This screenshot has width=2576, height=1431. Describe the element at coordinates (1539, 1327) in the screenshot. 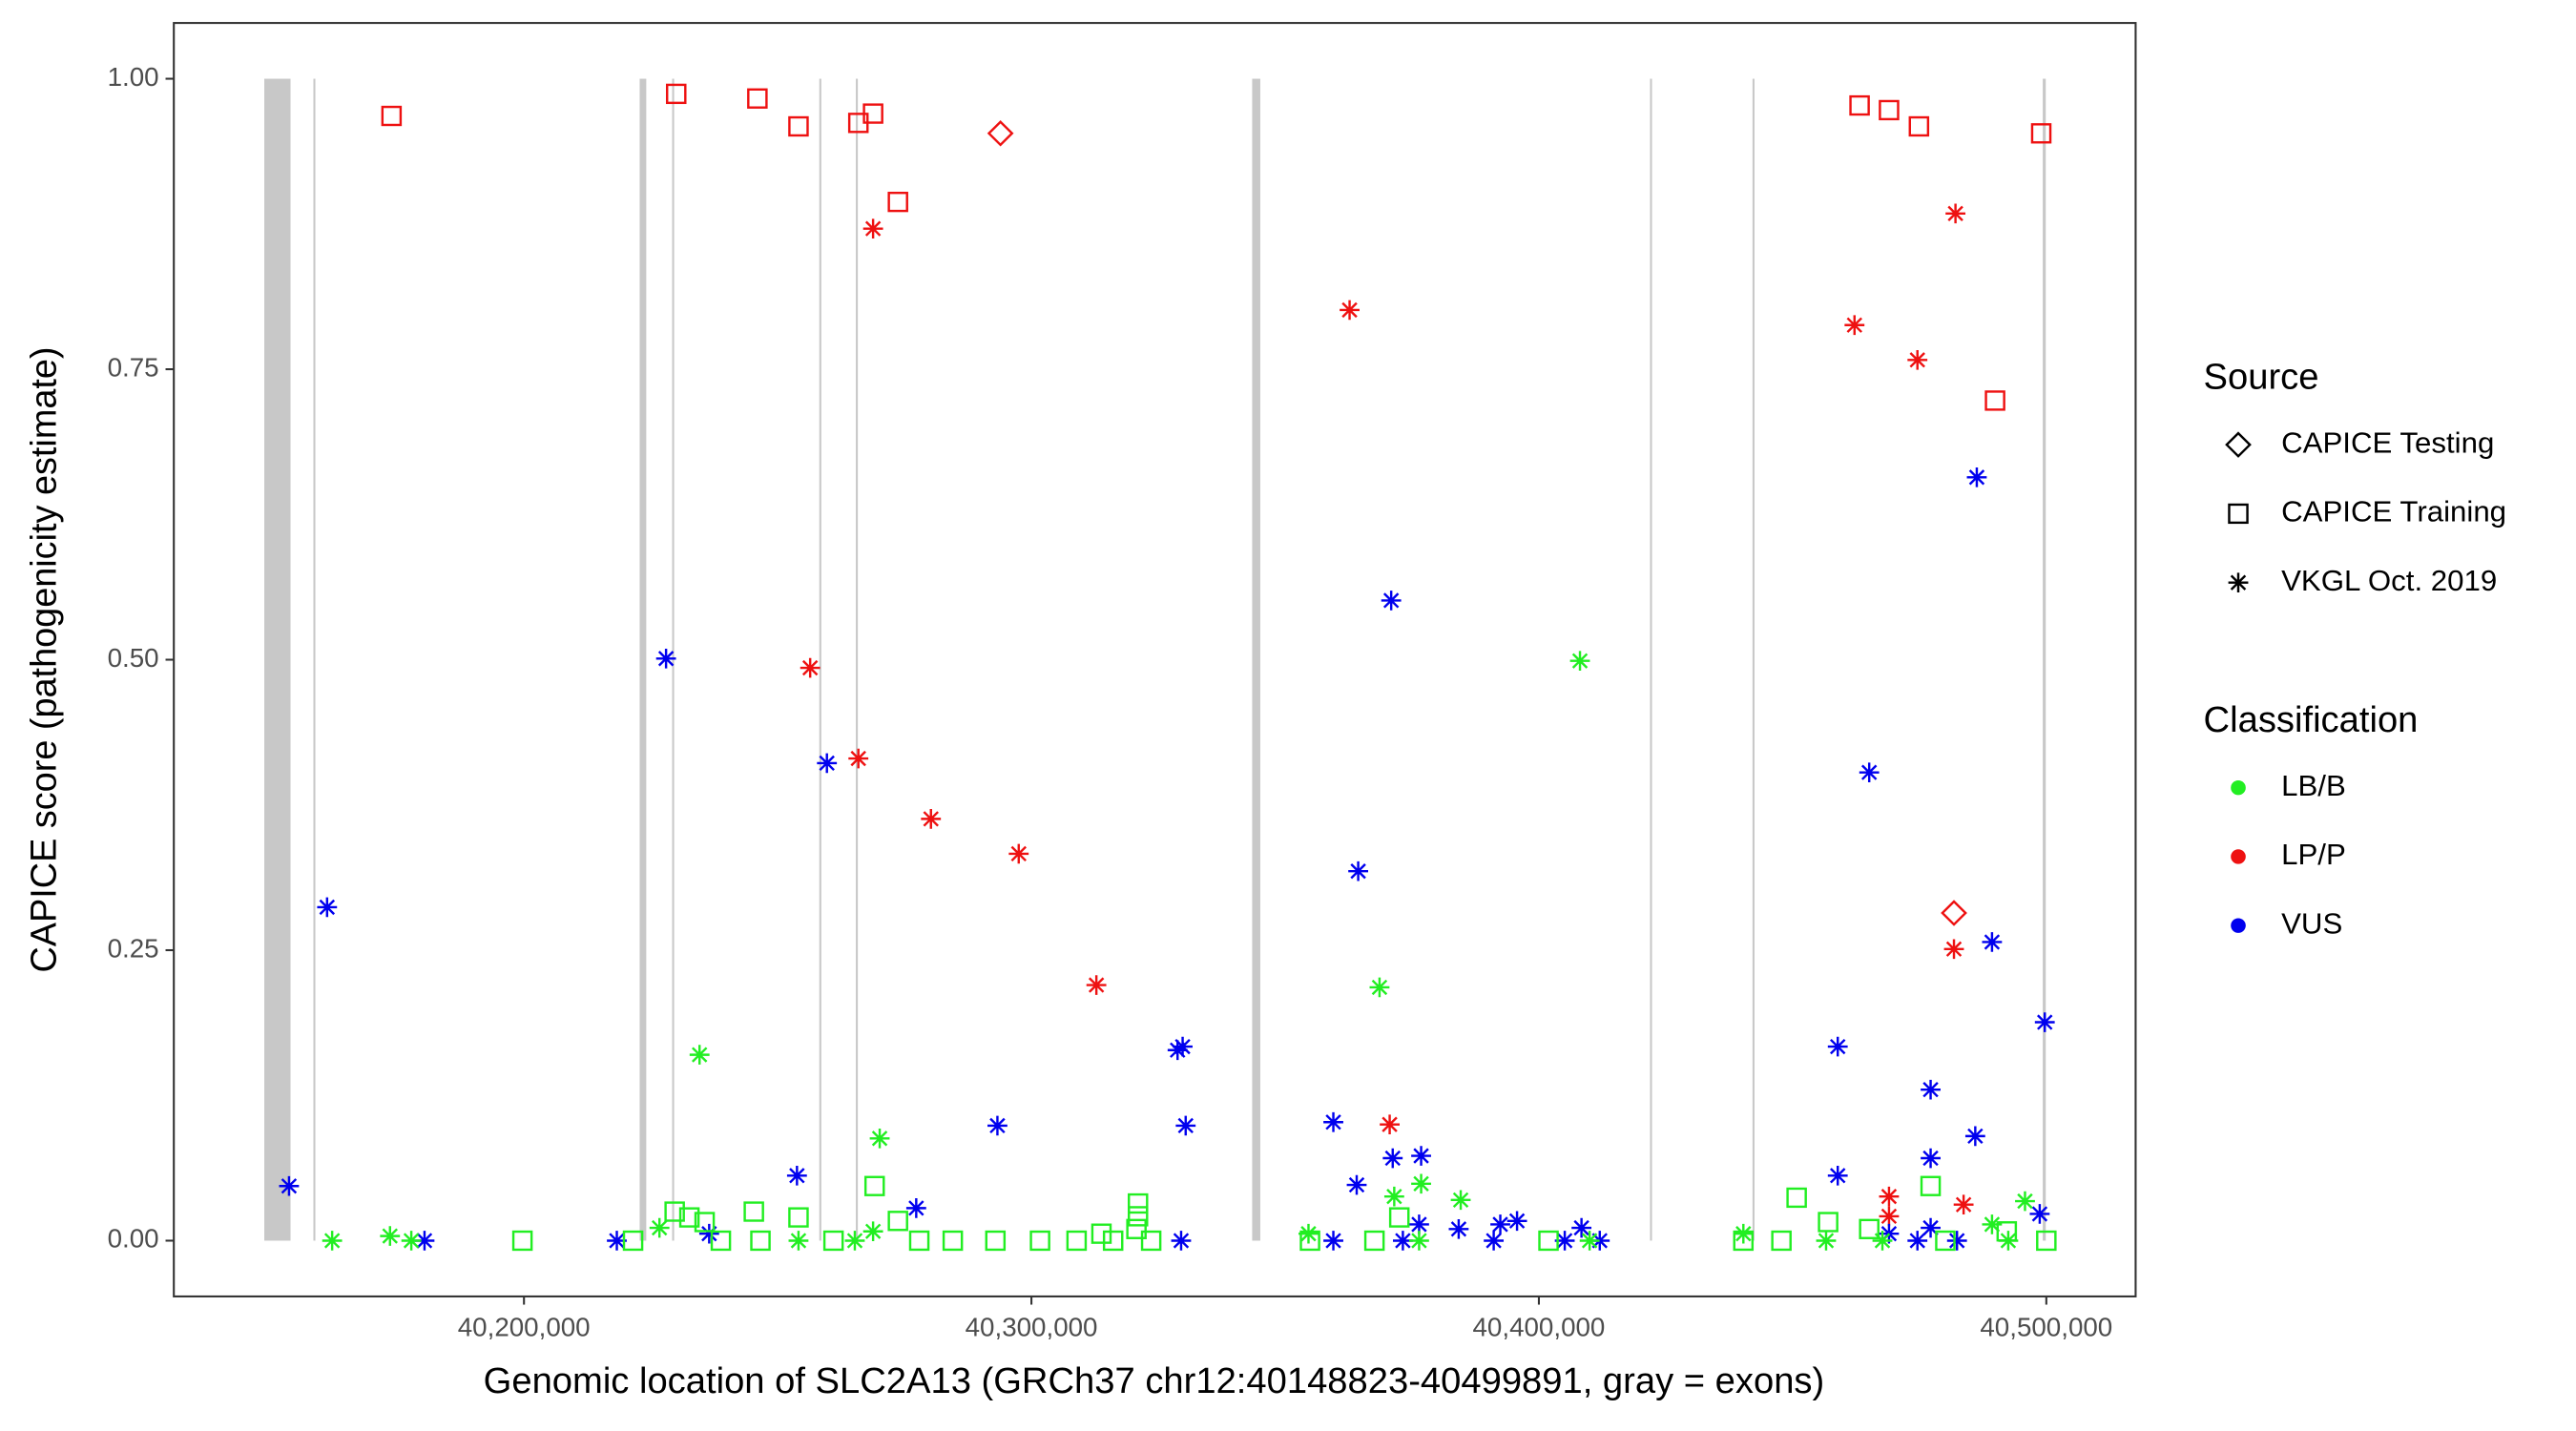

I see `x-tick-label: 40,400,000` at that location.